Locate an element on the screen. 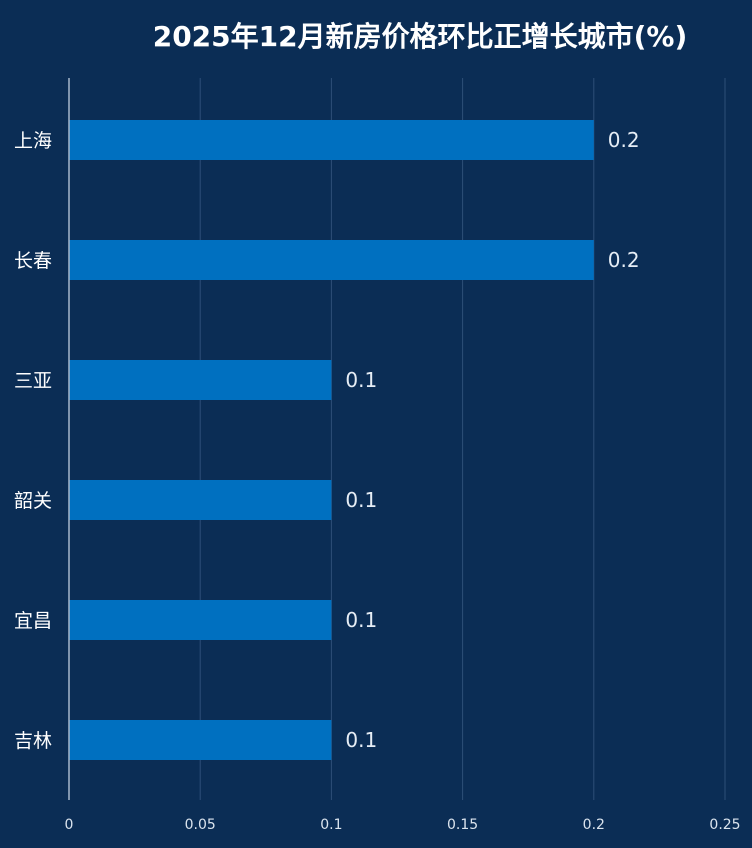 Image resolution: width=752 pixels, height=848 pixels. category-label: 长春 is located at coordinates (33, 261).